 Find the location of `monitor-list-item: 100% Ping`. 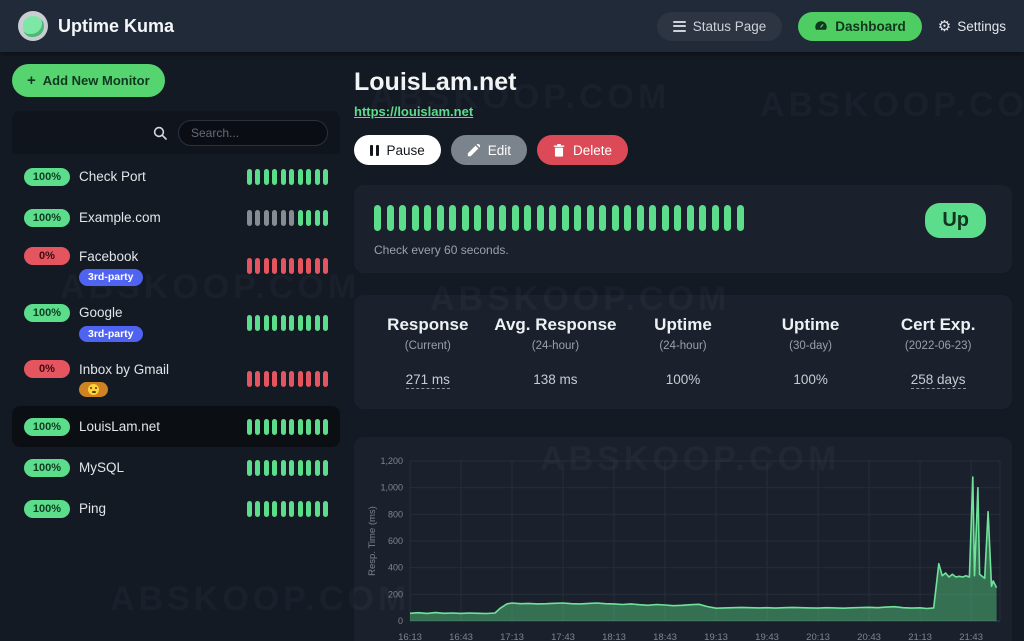

monitor-list-item: 100% Ping is located at coordinates (176, 508).